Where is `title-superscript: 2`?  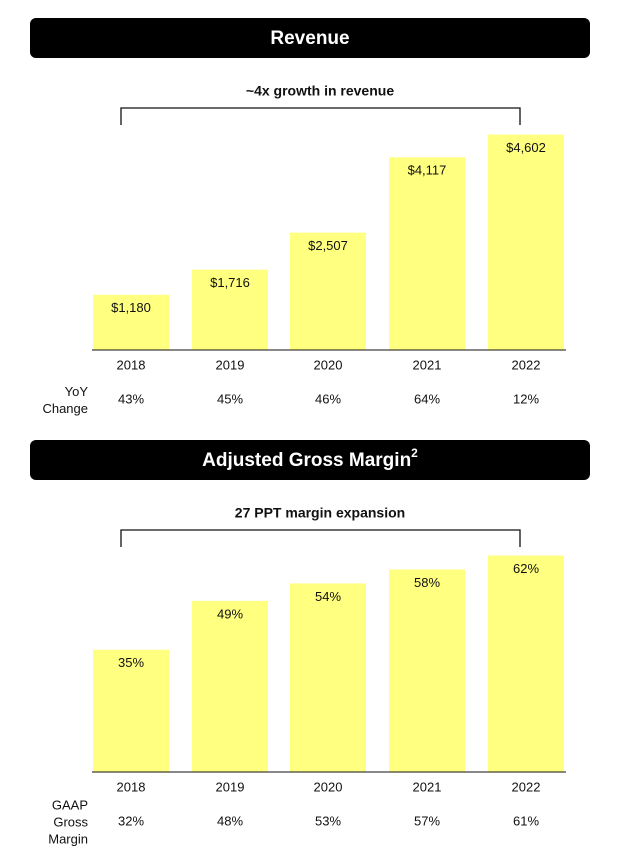 title-superscript: 2 is located at coordinates (414, 453).